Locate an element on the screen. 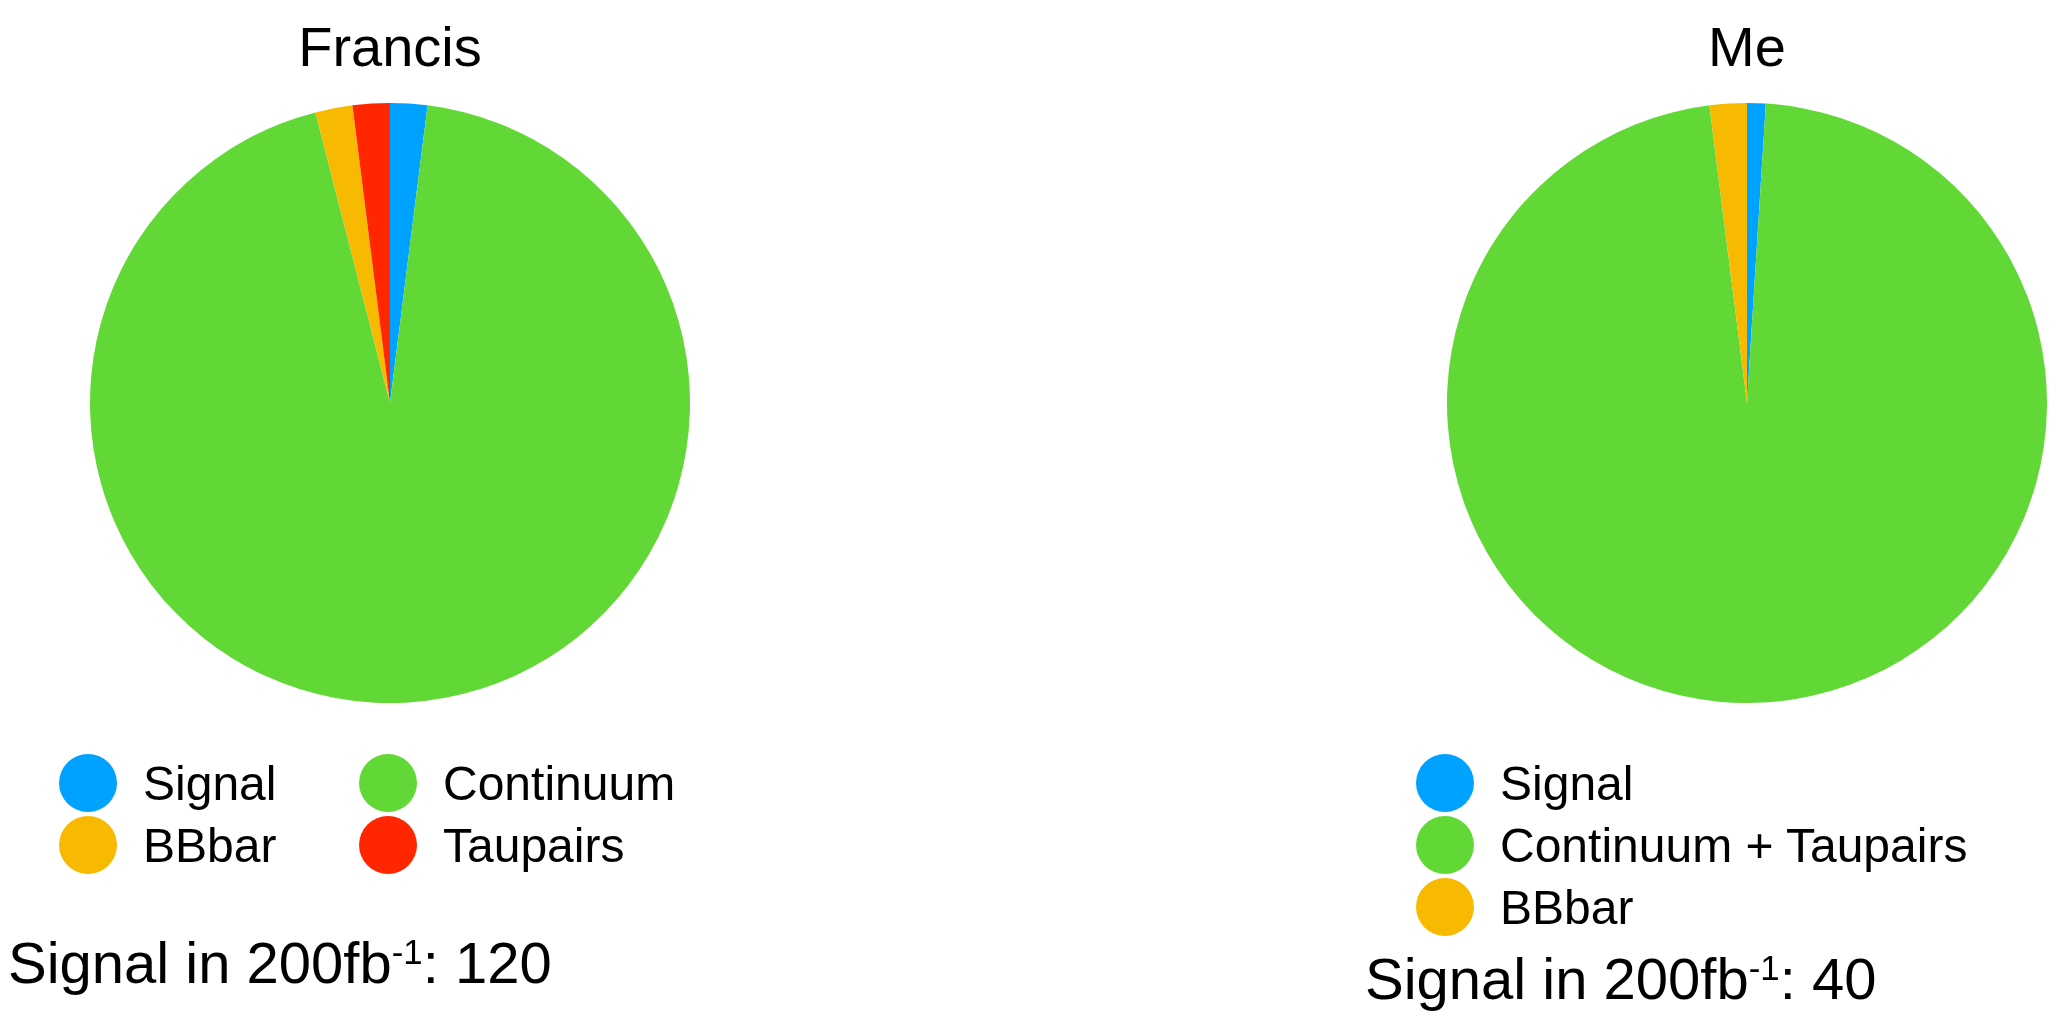  pie-slice is located at coordinates (352, 254).